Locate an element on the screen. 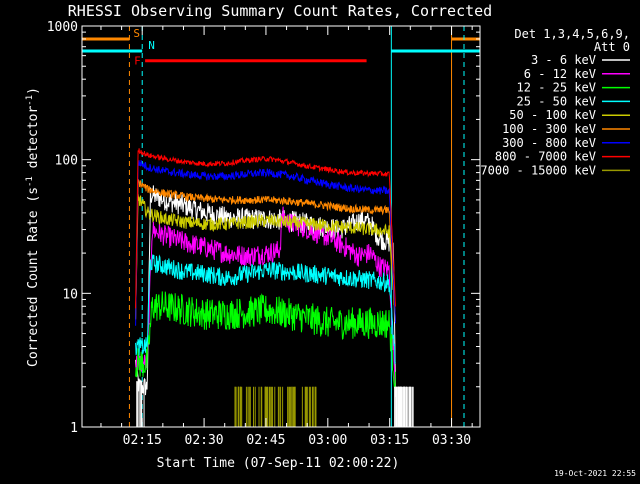 The width and height of the screenshot is (640, 484). x-tick-label: 03:00 is located at coordinates (327, 440).